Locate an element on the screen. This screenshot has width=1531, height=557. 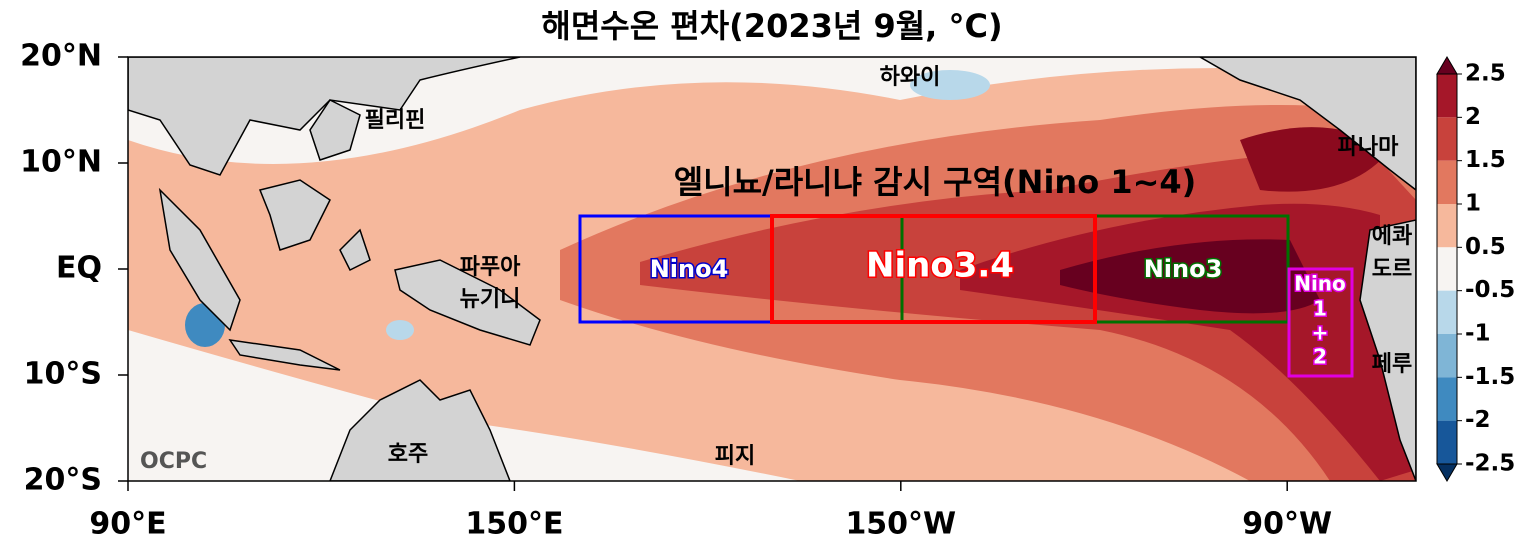
x-tick-label: 90°E is located at coordinates (127, 524).